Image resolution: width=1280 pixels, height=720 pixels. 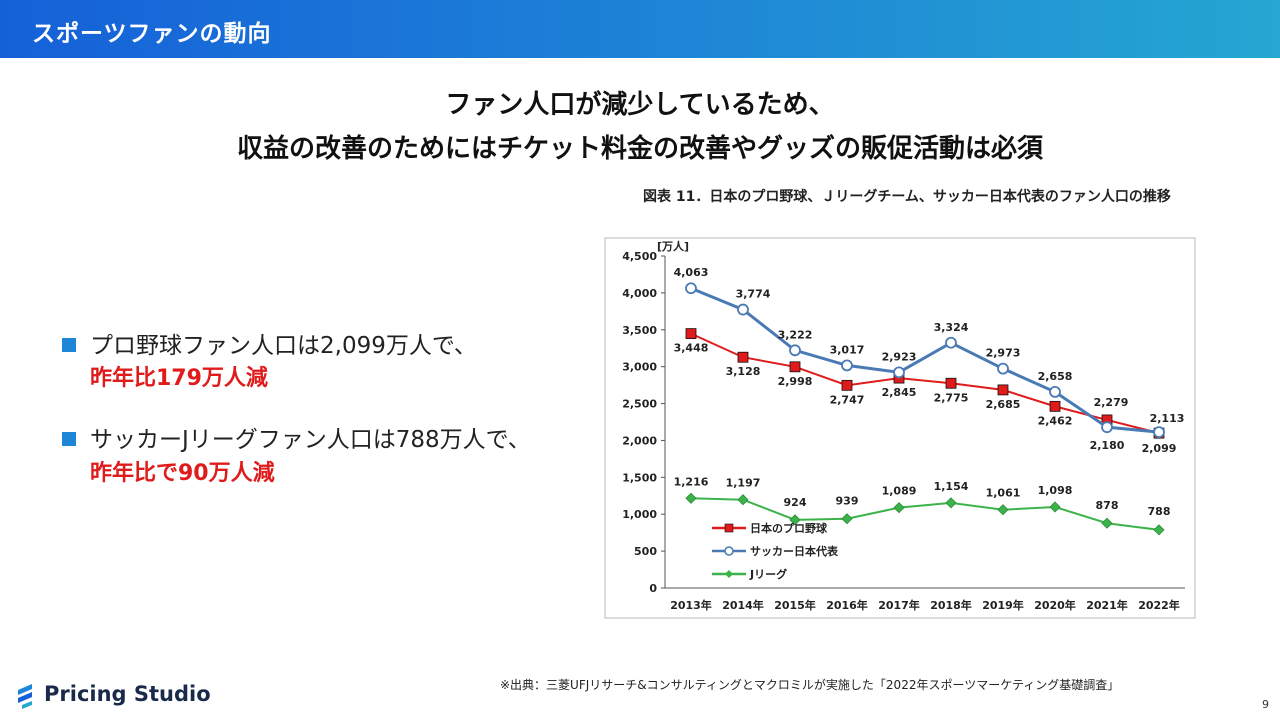 I want to click on legend-label-soccer-national: サッカー日本代表, so click(x=794, y=551).